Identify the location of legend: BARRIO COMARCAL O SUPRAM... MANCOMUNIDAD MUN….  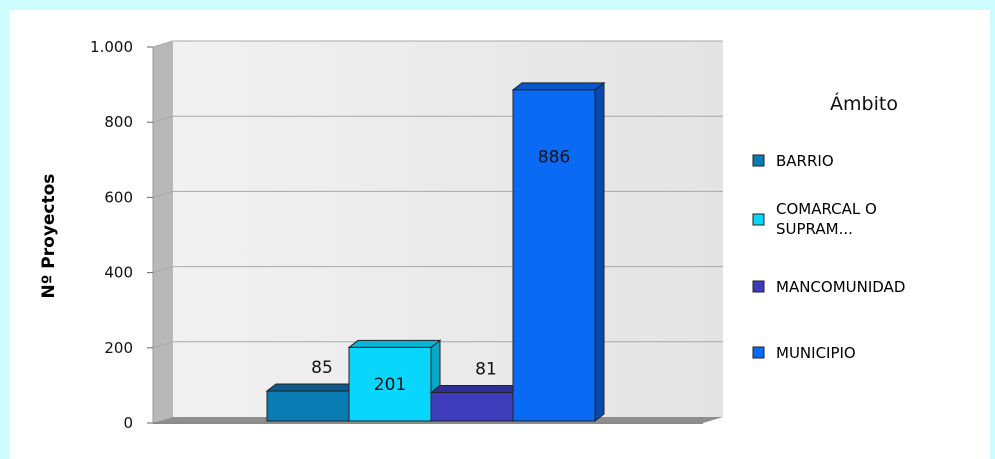
(828, 257).